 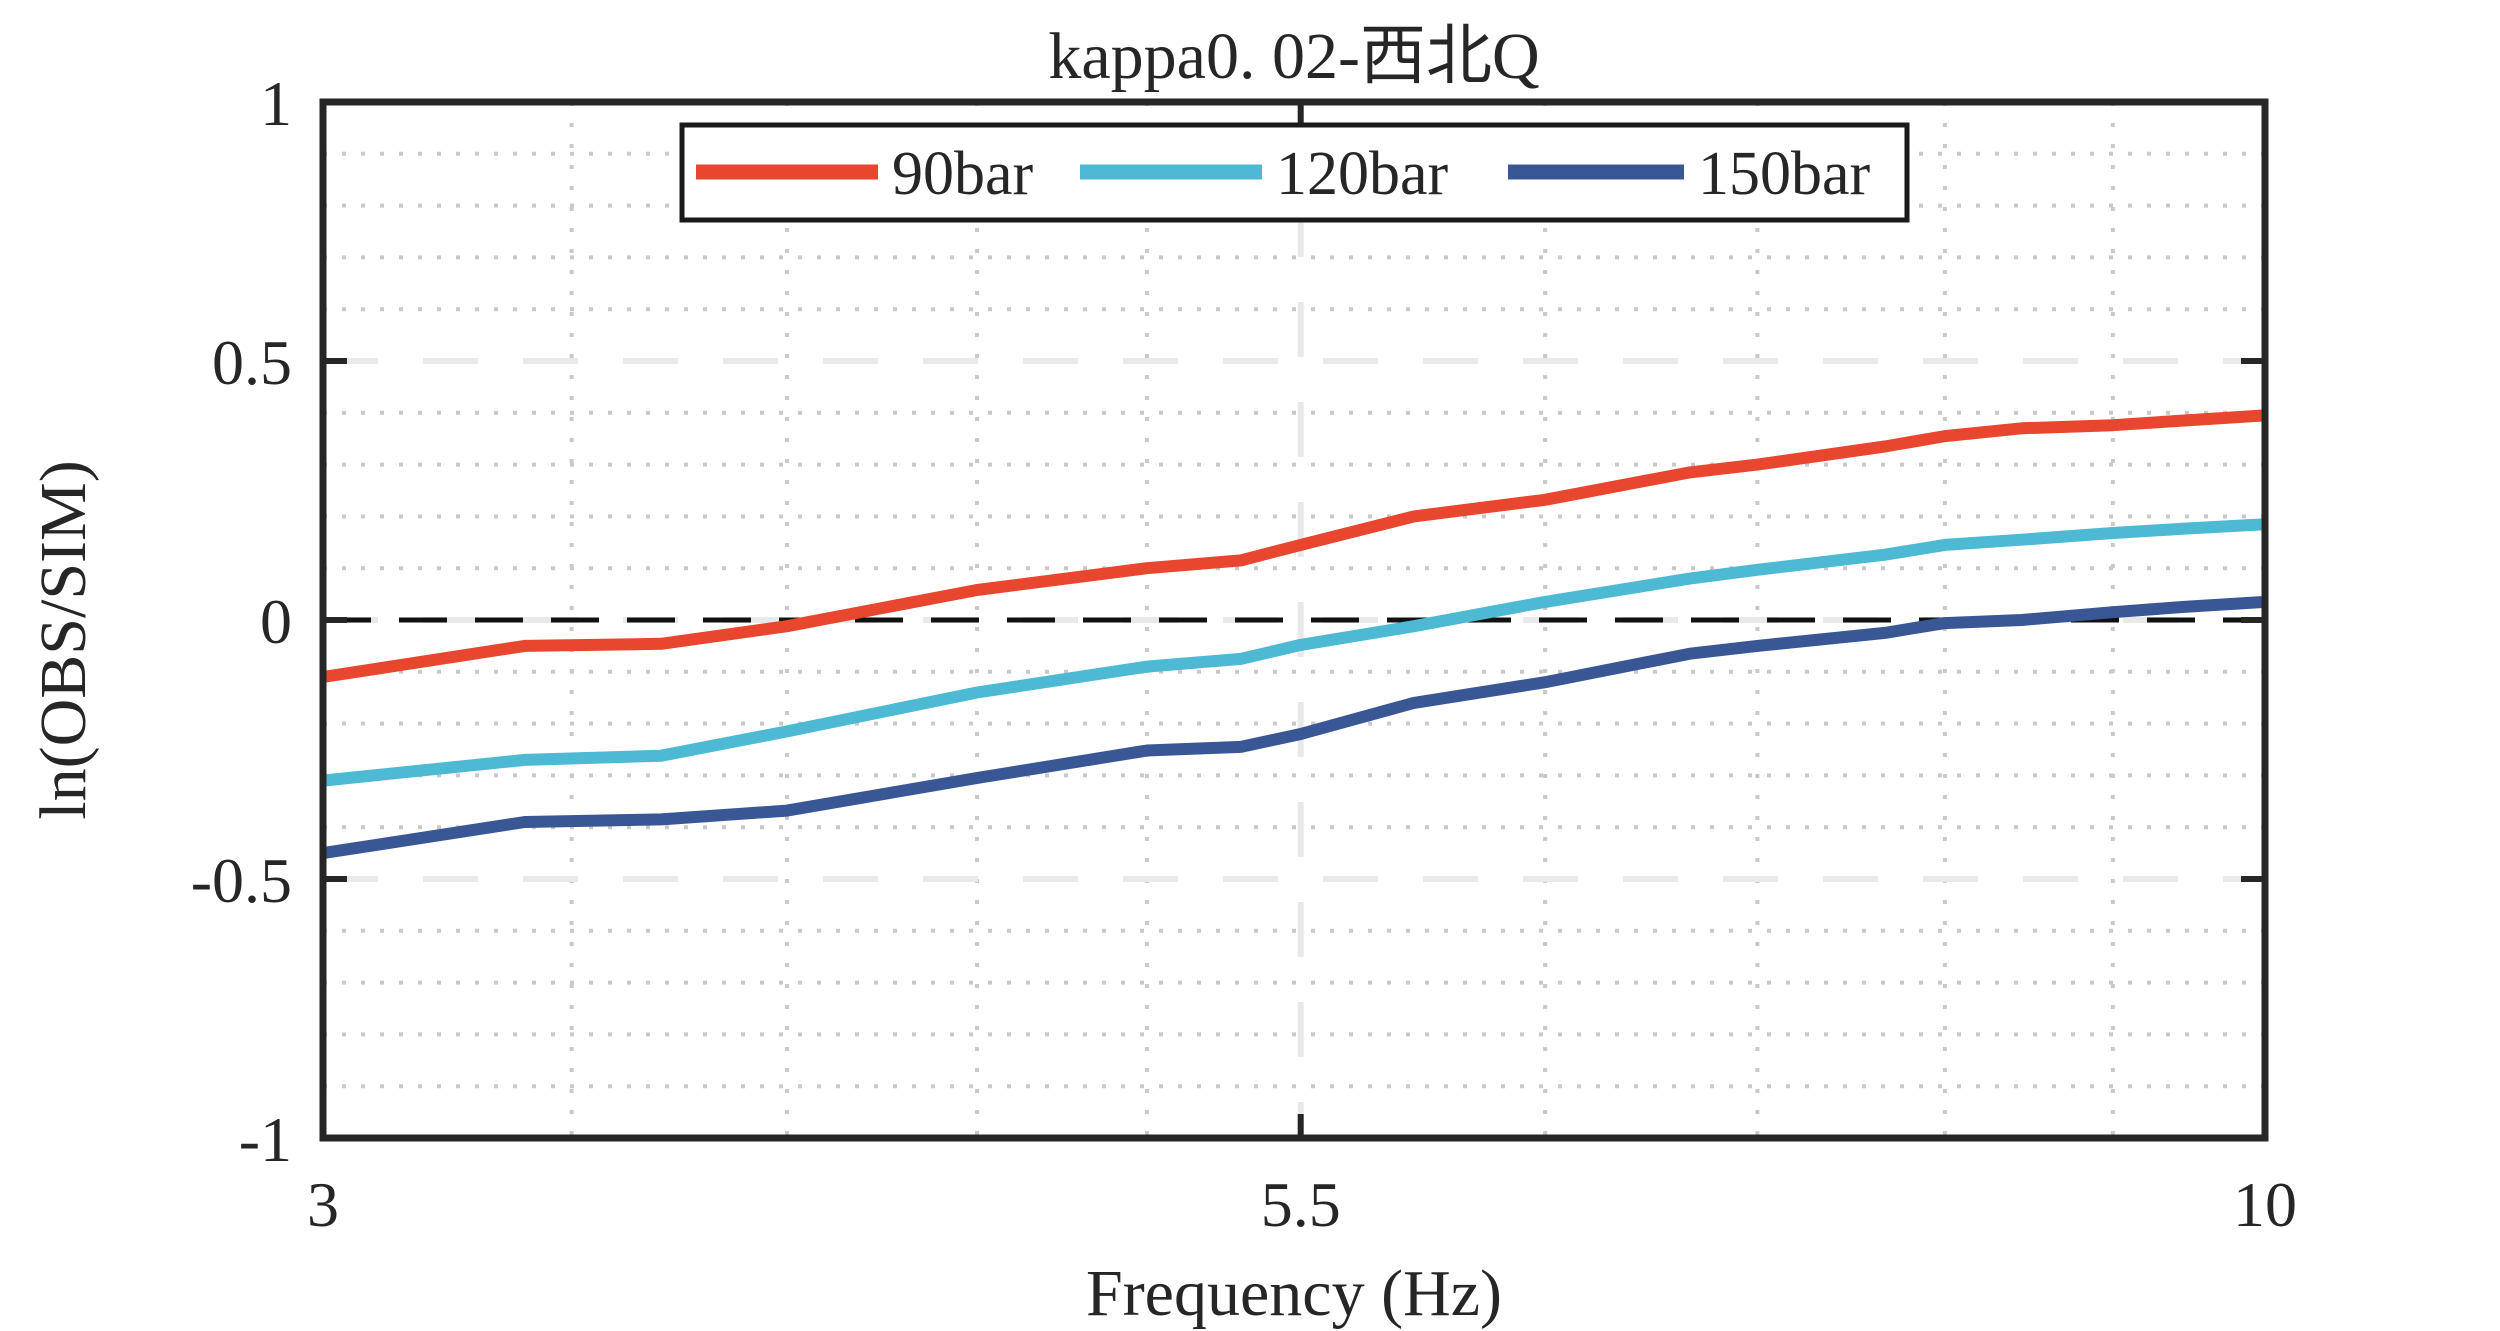 I want to click on legend-box, so click(x=1294, y=172).